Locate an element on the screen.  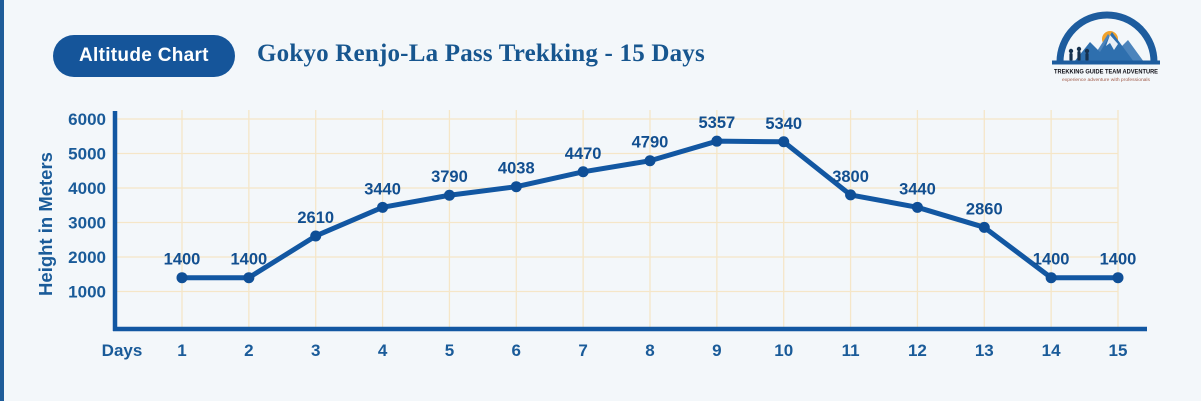
logo-tagline-text: experience adventure with professionals is located at coordinates (1106, 79).